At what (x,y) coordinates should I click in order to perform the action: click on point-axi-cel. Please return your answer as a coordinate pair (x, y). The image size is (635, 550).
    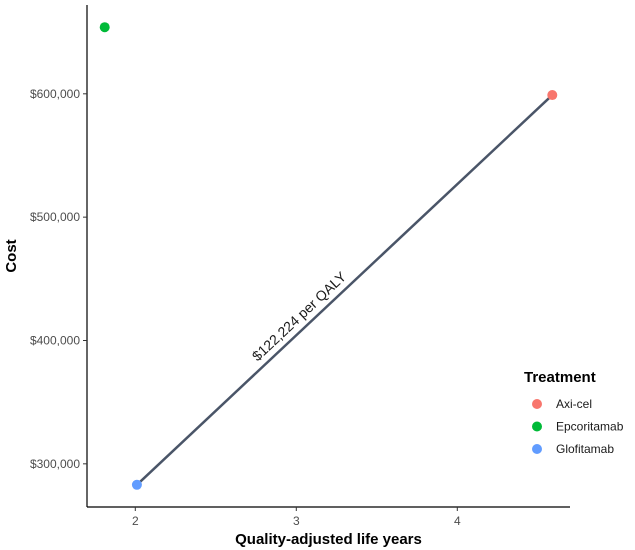
    Looking at the image, I should click on (552, 95).